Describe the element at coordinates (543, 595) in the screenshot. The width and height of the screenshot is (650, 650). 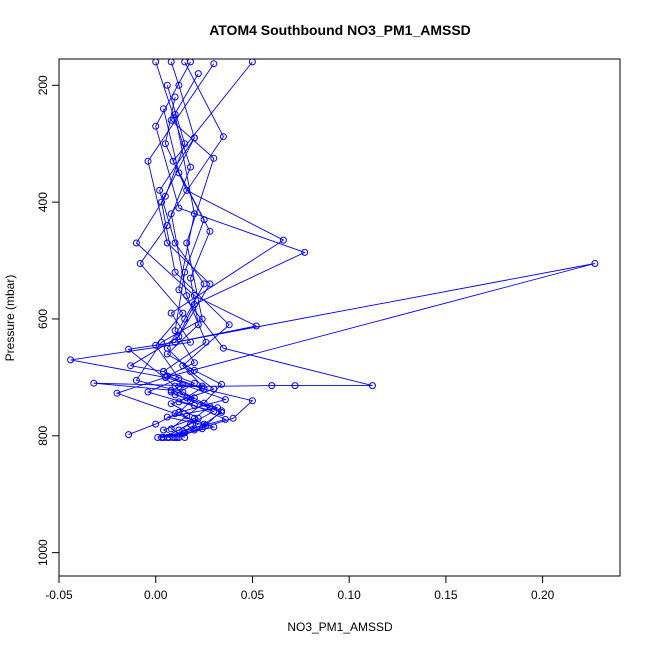
I see `x-tick-label: 0.20` at that location.